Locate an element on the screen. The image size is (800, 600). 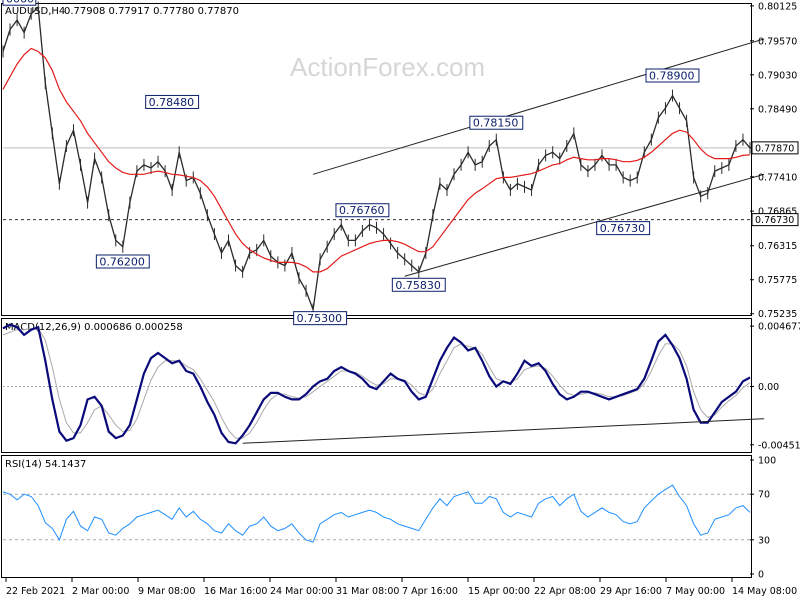
rsi-line is located at coordinates (376, 513).